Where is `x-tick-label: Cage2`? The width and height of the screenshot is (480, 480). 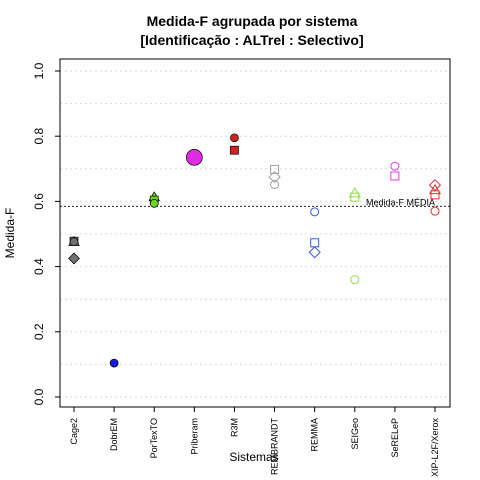 x-tick-label: Cage2 is located at coordinates (74, 431).